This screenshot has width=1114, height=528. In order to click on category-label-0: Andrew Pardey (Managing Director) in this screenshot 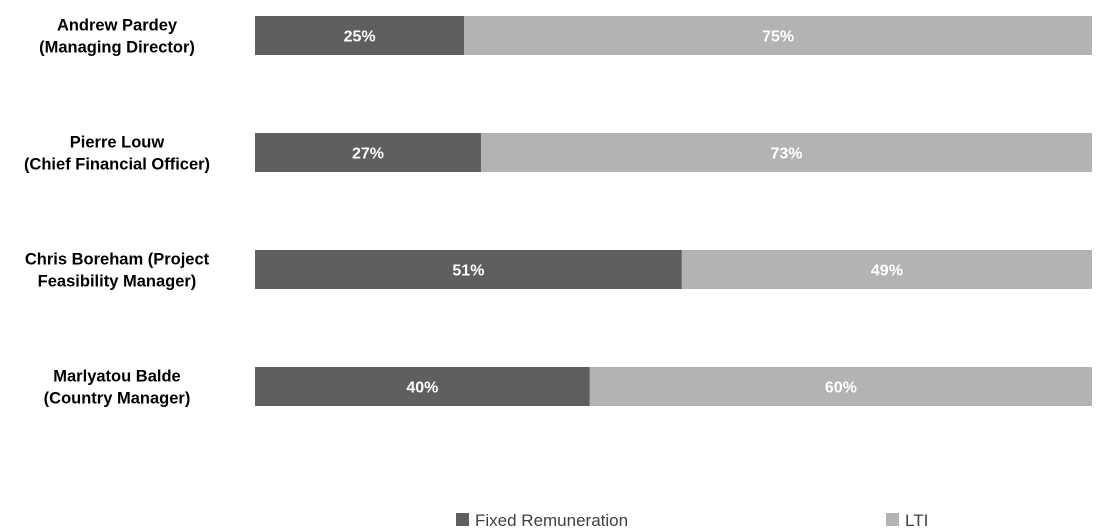, I will do `click(117, 37)`.